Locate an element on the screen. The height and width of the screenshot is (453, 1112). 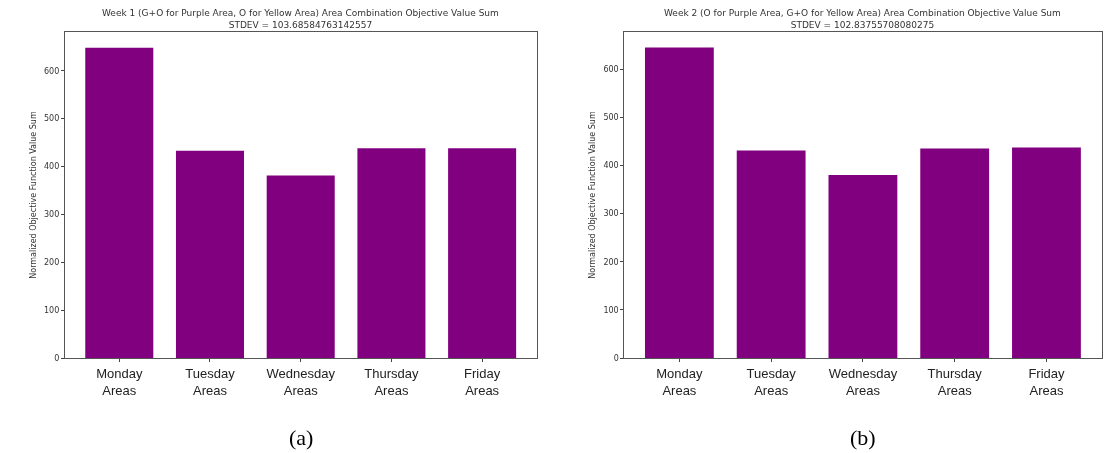
text: (b) is located at coordinates (863, 437).